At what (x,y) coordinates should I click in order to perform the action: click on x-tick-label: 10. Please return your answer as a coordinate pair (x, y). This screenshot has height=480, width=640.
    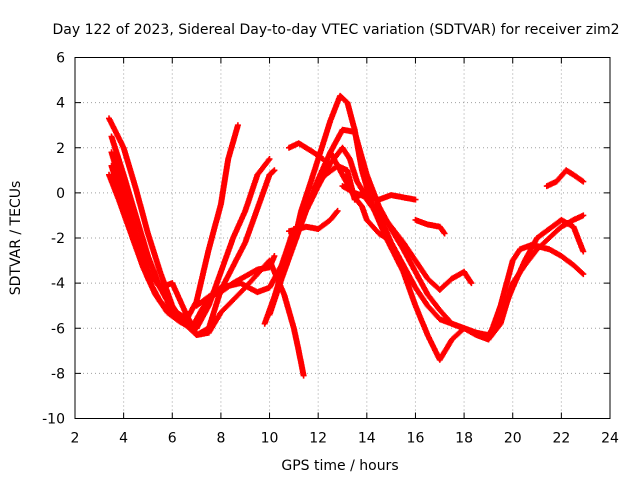
    Looking at the image, I should click on (270, 439).